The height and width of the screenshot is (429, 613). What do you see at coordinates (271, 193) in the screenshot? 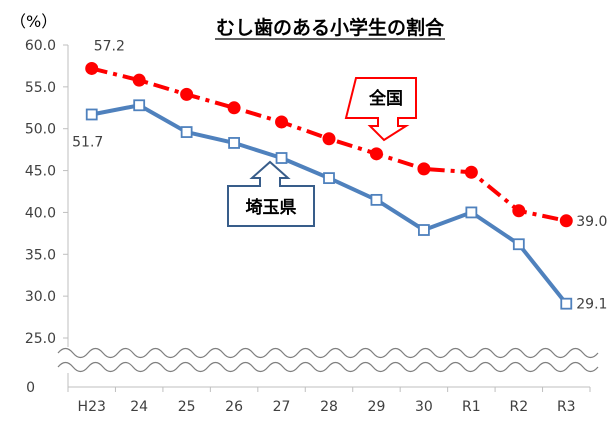
I see `callout-saitama-box` at bounding box center [271, 193].